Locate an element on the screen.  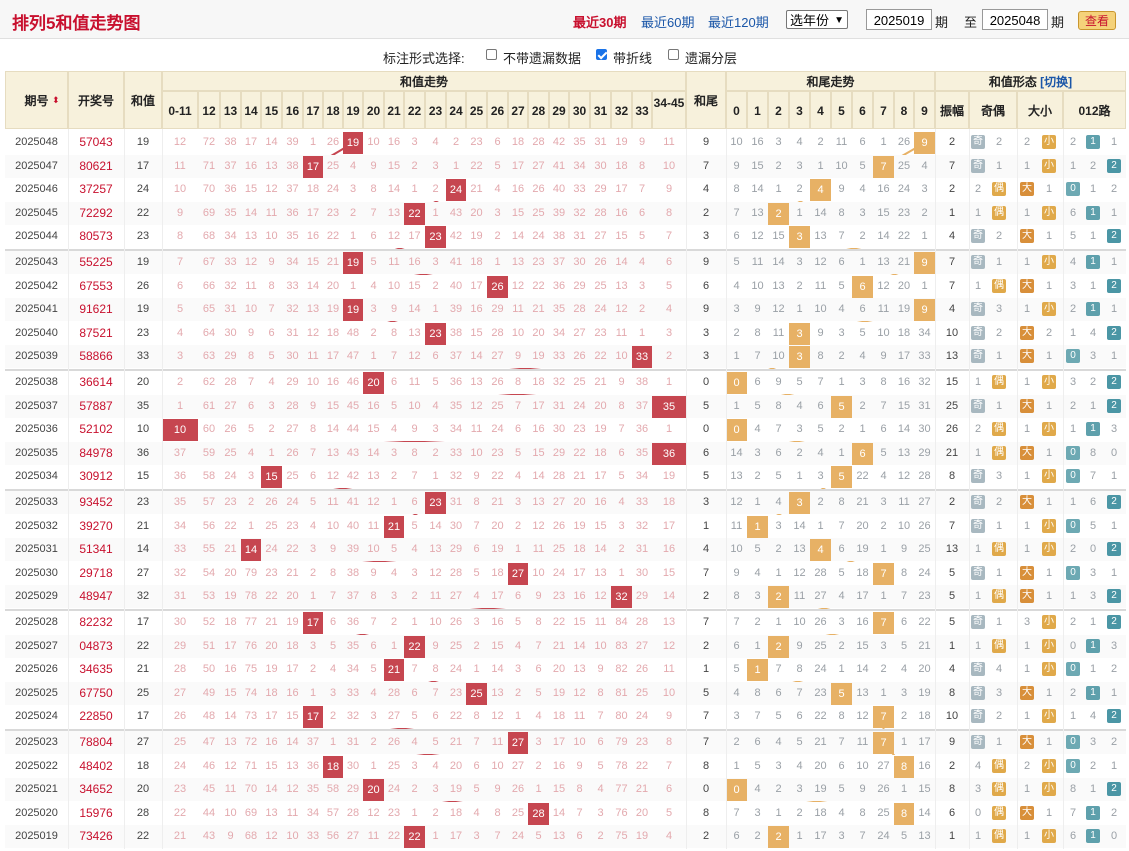
omission-cell: 12 is located at coordinates (435, 572).